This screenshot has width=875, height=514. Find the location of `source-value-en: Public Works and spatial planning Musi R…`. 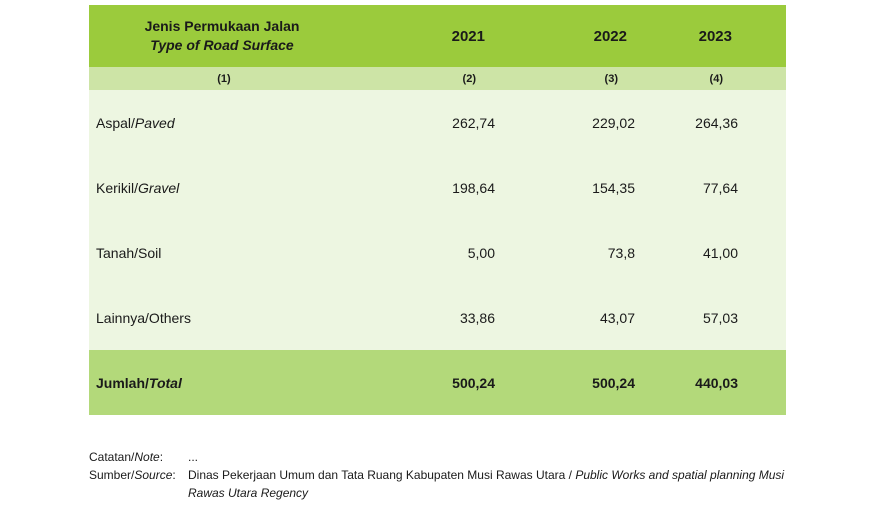

source-value-en: Public Works and spatial planning Musi R… is located at coordinates (486, 484).